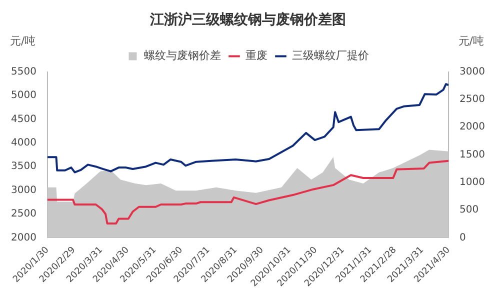 The width and height of the screenshot is (500, 300). I want to click on y2-tick-label: 500, so click(469, 210).